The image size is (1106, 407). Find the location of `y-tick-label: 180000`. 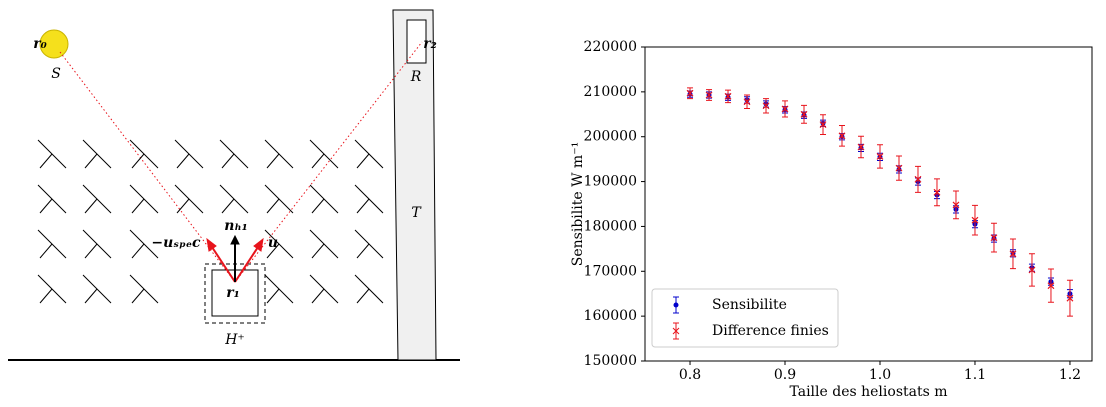

y-tick-label: 180000 is located at coordinates (610, 226).